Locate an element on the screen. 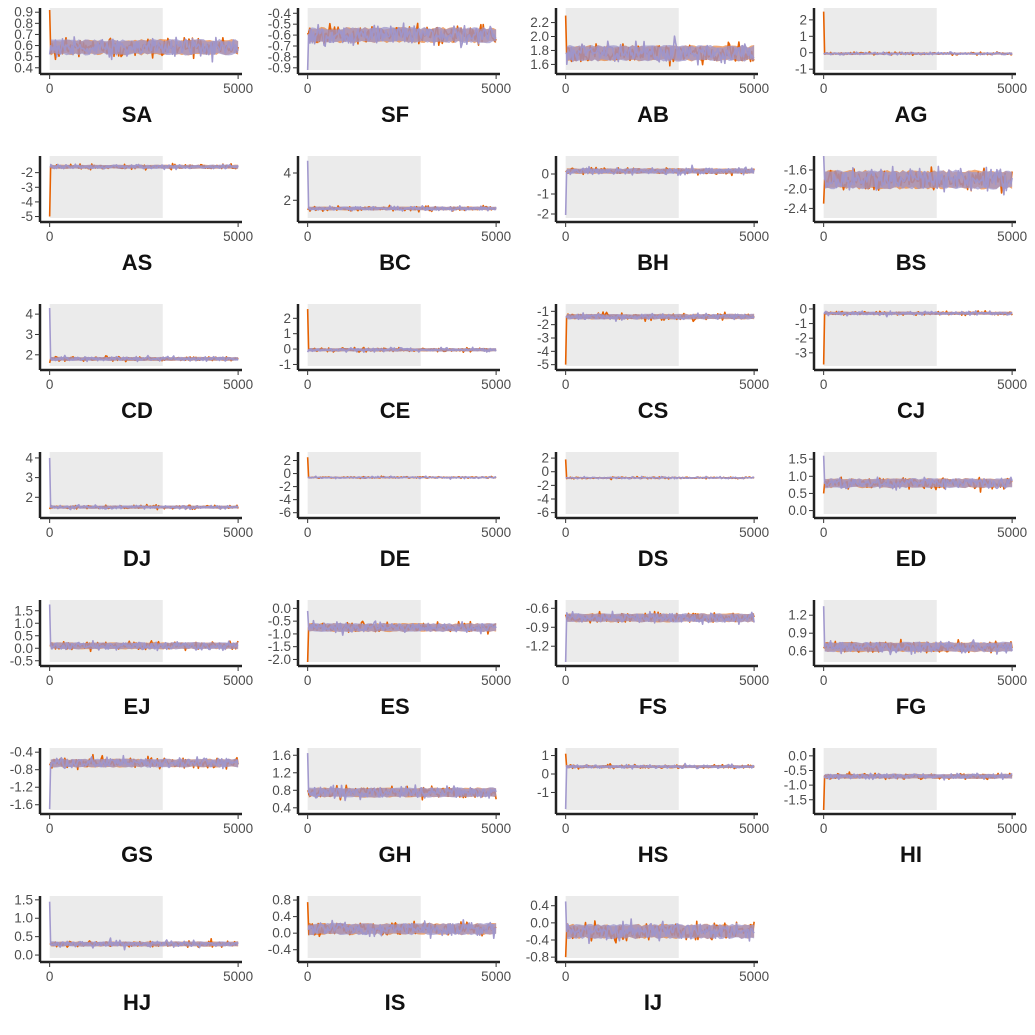 This screenshot has height=1035, width=1035. panel-title-ce: CE is located at coordinates (395, 410).